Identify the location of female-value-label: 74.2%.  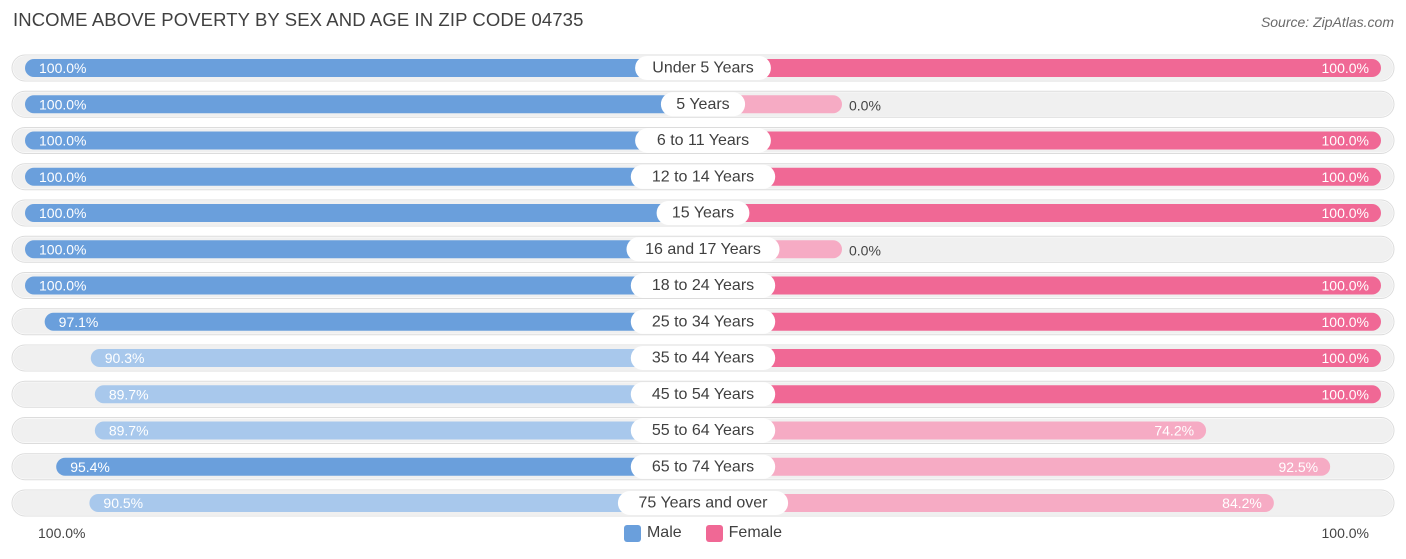
(1174, 431).